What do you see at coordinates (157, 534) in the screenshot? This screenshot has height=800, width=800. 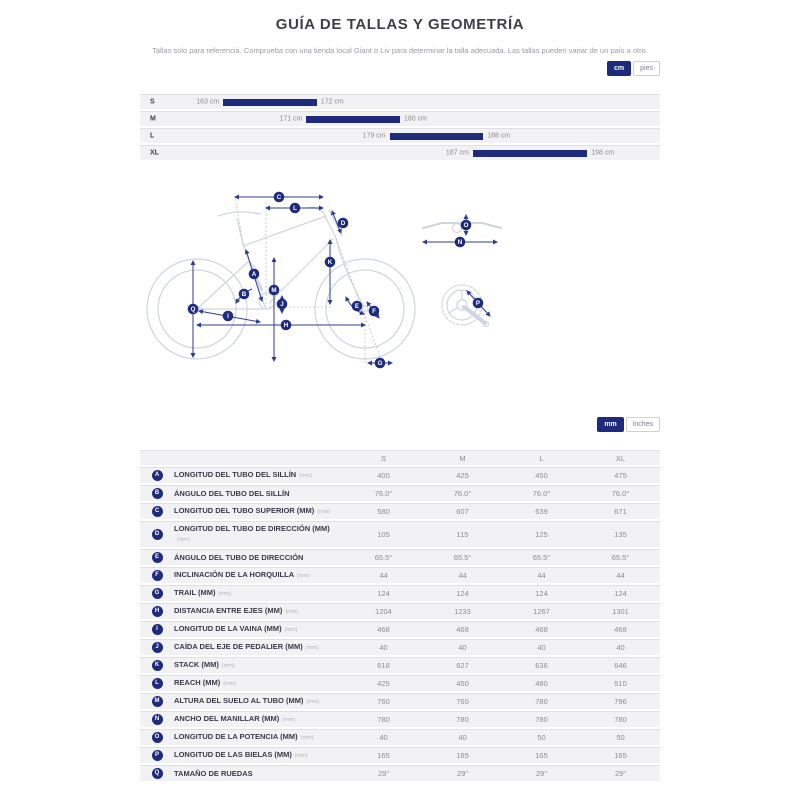 I see `row-letter-badge: D` at bounding box center [157, 534].